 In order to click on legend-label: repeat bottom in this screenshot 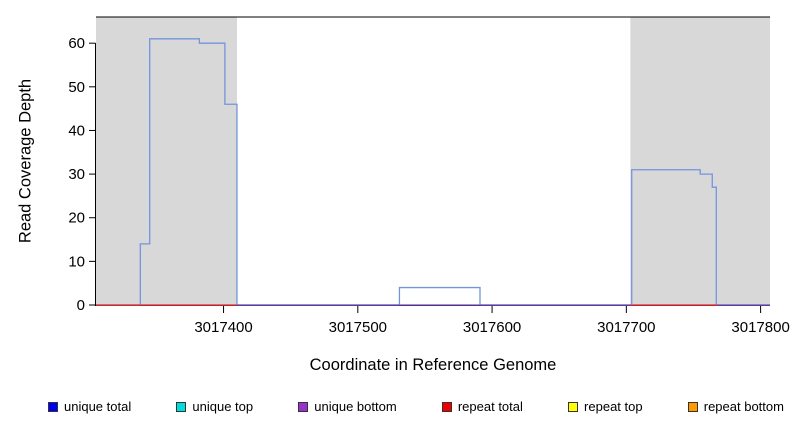, I will do `click(743, 406)`.